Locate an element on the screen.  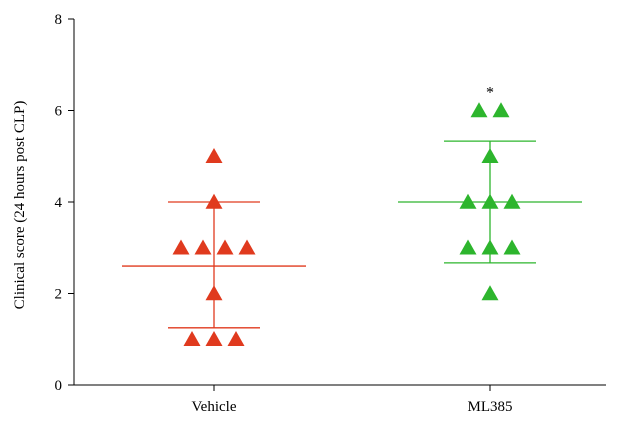
y-tick-label: 2 is located at coordinates (59, 295).